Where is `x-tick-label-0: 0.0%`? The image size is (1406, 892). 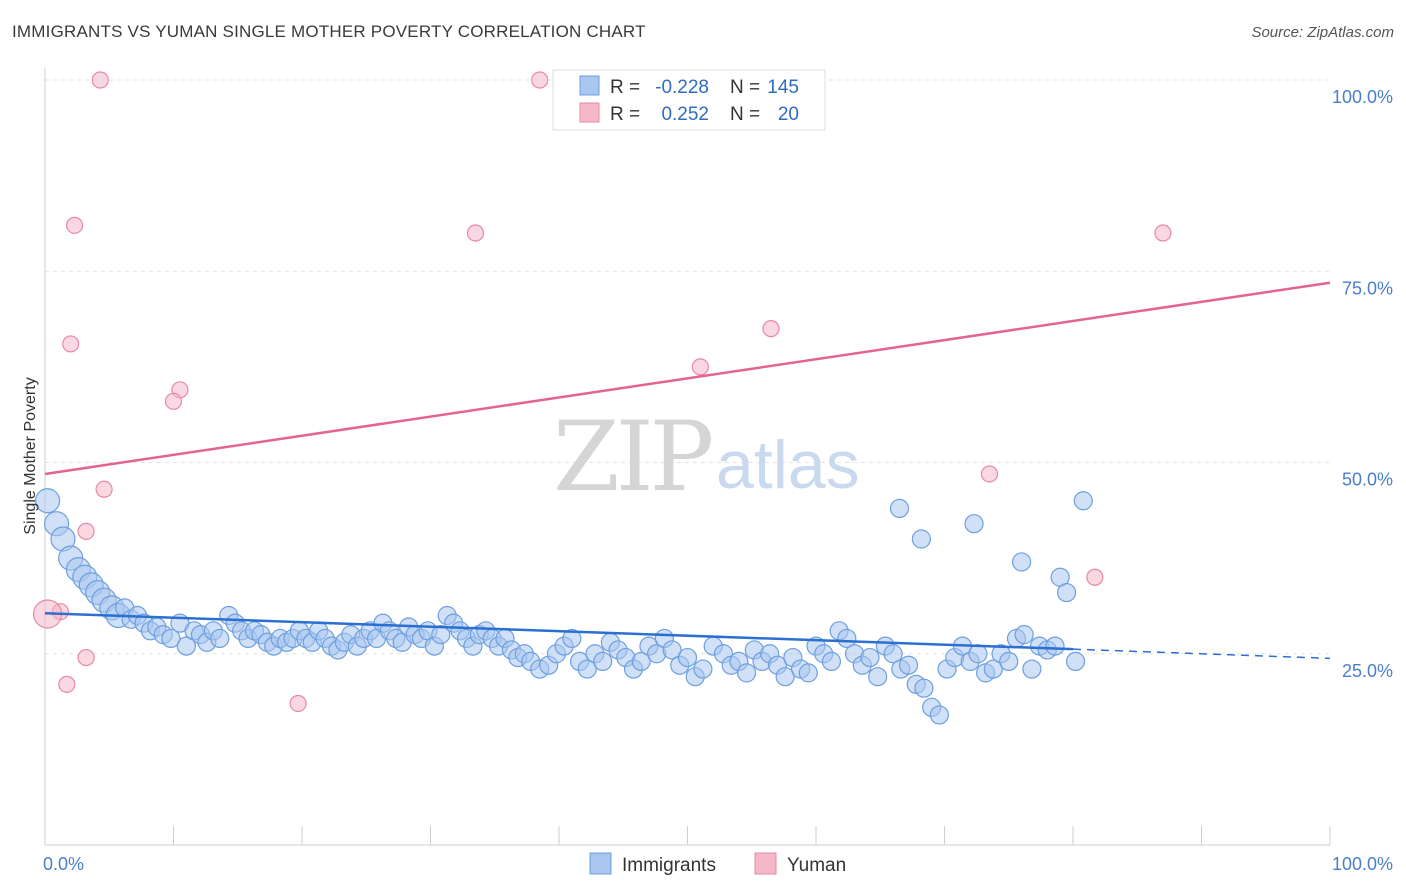
x-tick-label-0: 0.0% is located at coordinates (63, 864).